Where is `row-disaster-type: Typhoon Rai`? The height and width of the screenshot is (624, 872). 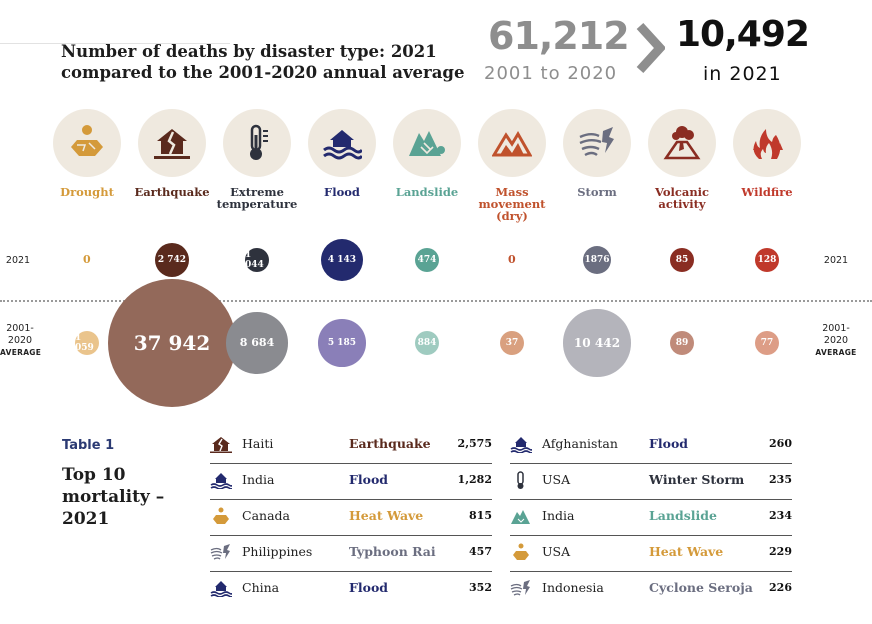
row-disaster-type: Typhoon Rai is located at coordinates (392, 551).